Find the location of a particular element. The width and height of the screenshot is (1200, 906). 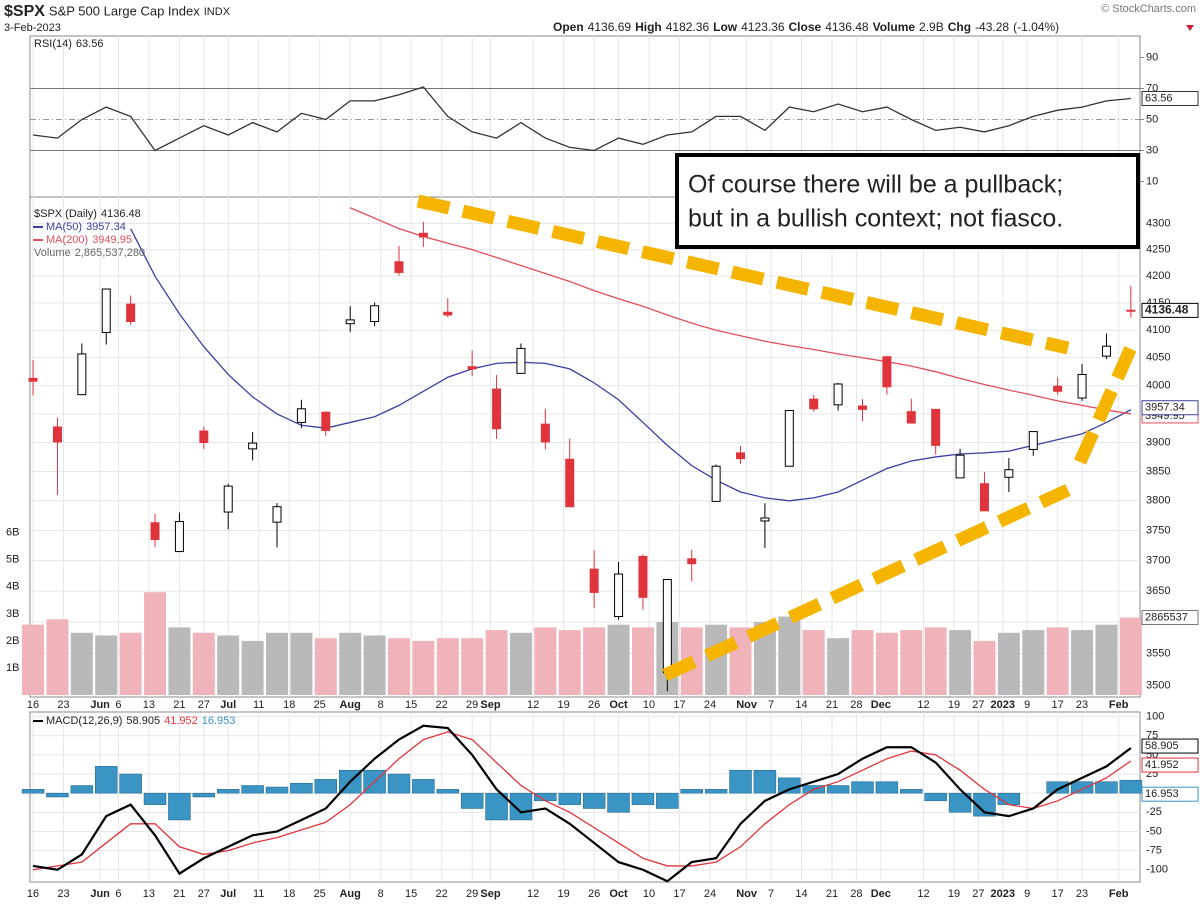

x-tick-label: Jun is located at coordinates (100, 894).